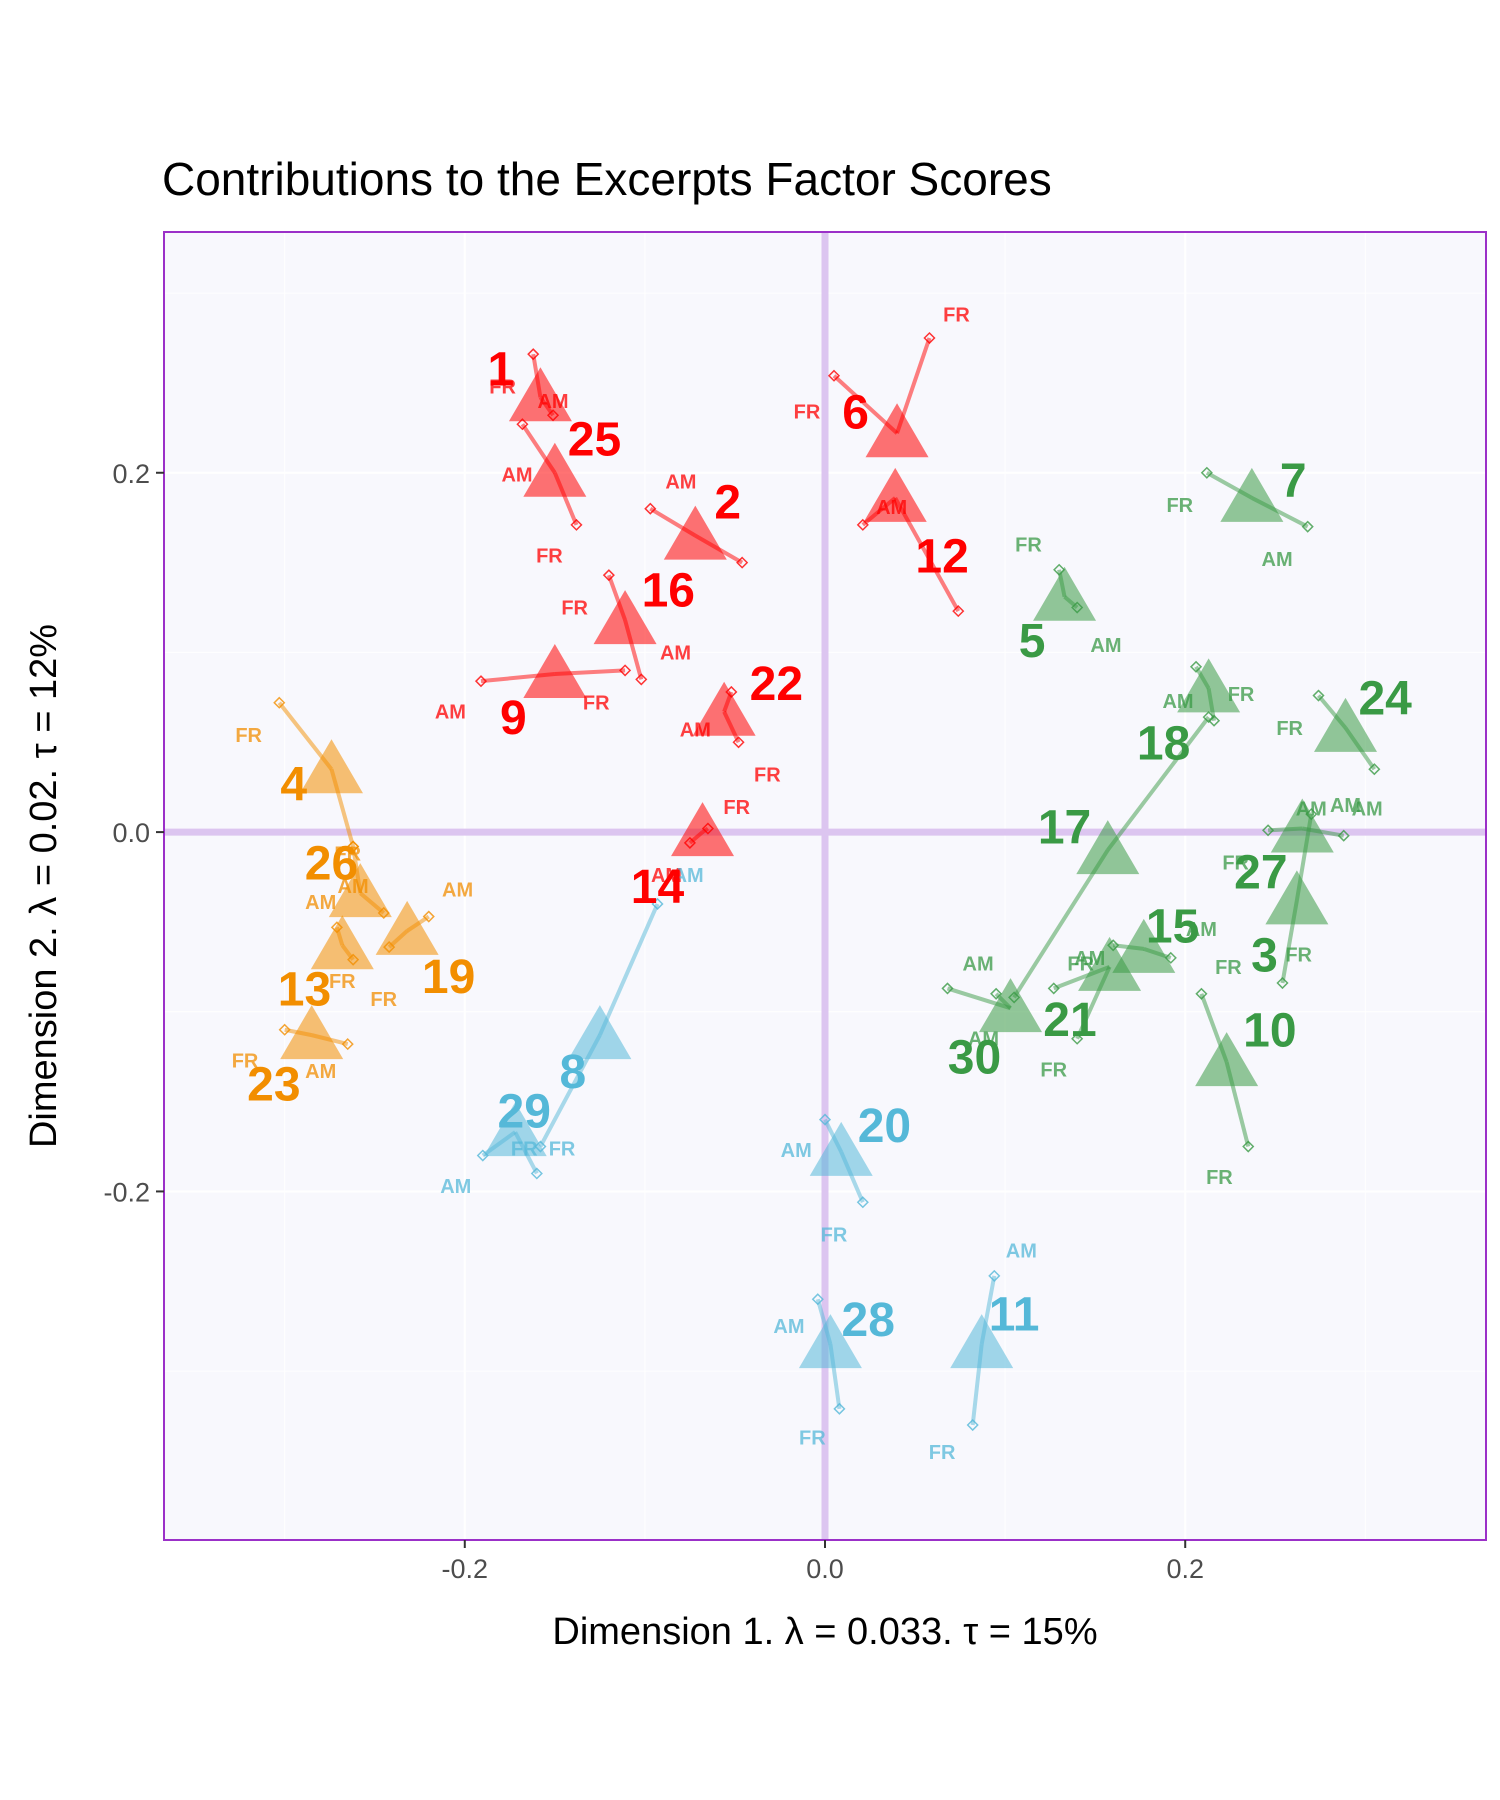 The height and width of the screenshot is (1800, 1500). What do you see at coordinates (572, 1072) in the screenshot?
I see `excerpt-number-label: 8` at bounding box center [572, 1072].